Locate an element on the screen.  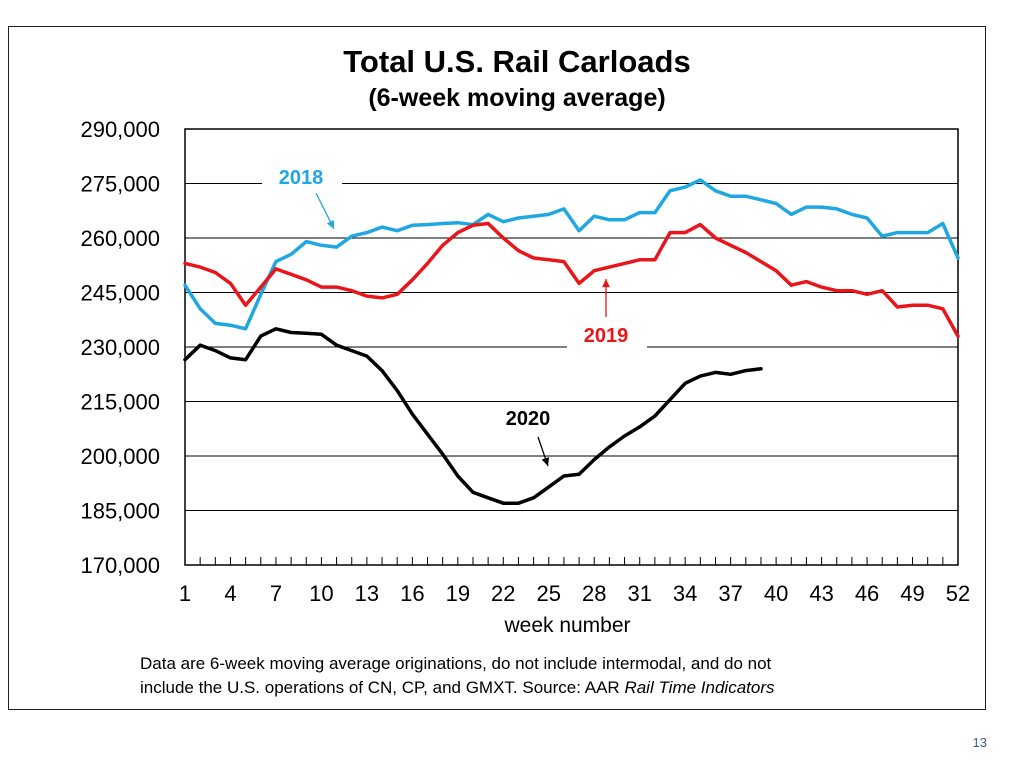
x-axis-label: week number is located at coordinates (567, 625).